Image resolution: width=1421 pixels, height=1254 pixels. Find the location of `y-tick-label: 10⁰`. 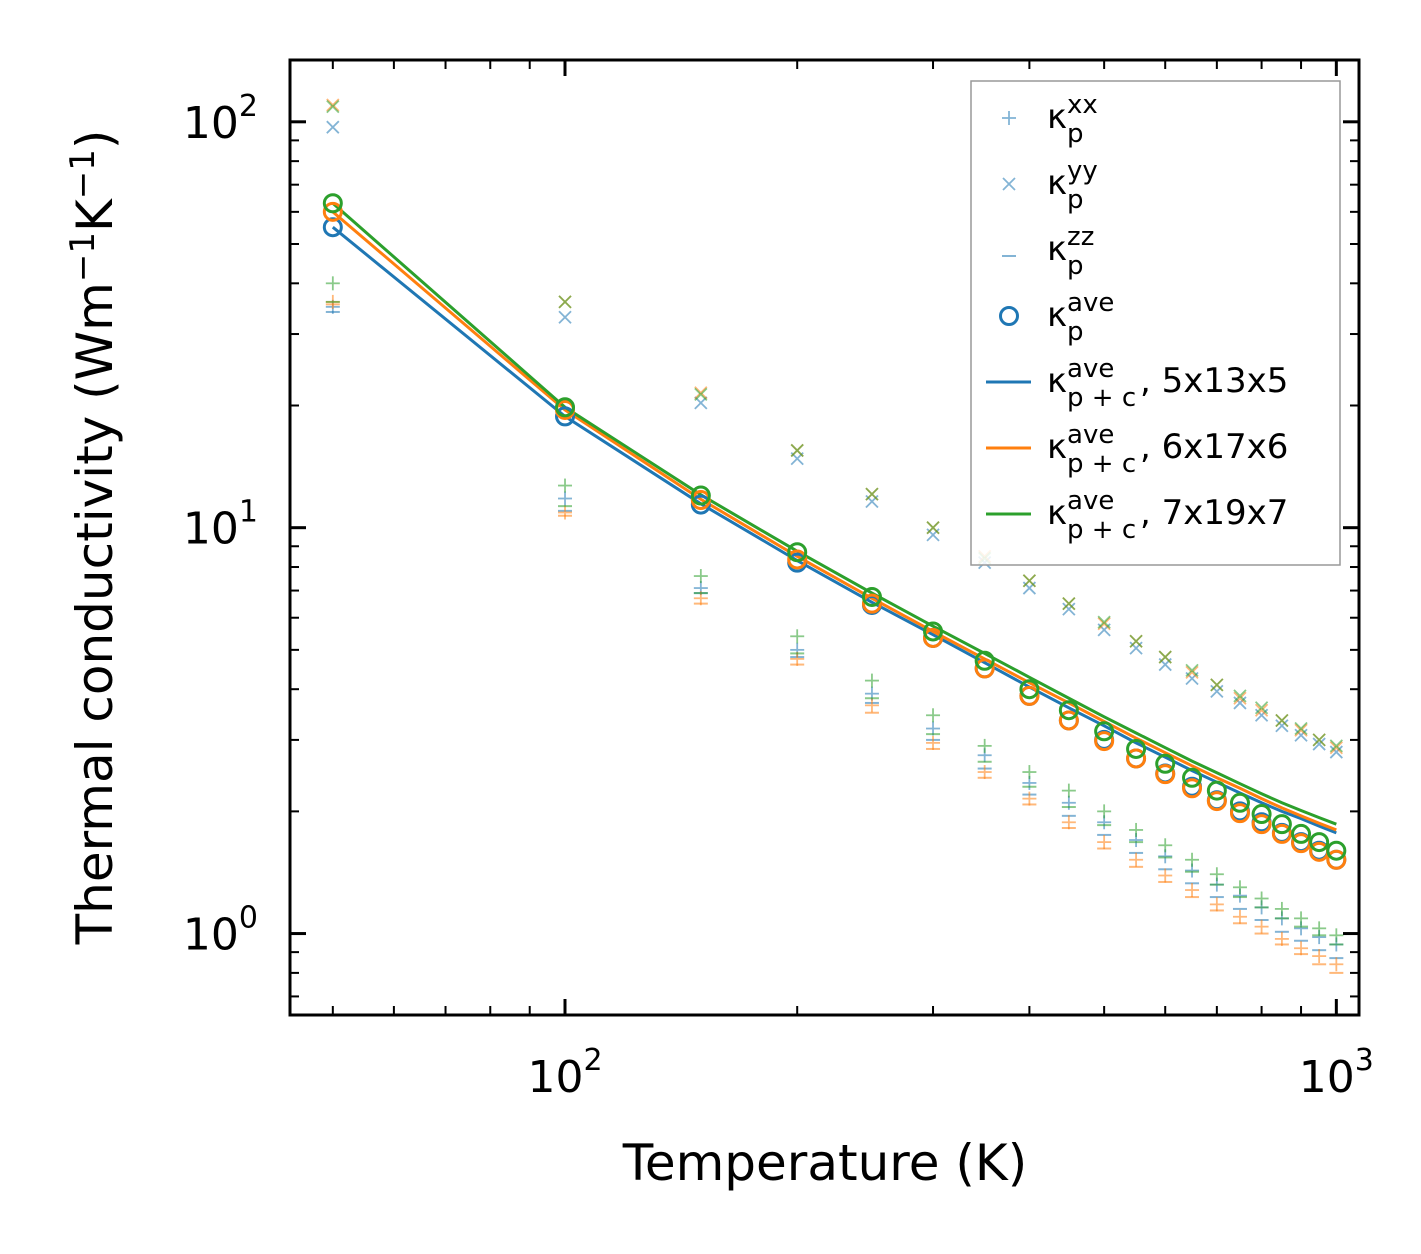

y-tick-label: 10⁰ is located at coordinates (220, 931).